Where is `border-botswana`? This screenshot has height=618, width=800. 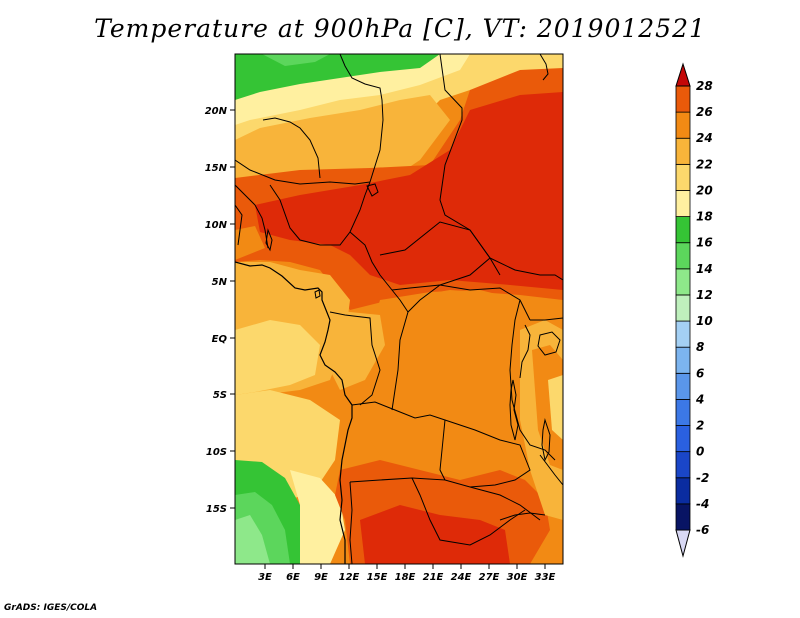
border-botswana is located at coordinates (468, 511).